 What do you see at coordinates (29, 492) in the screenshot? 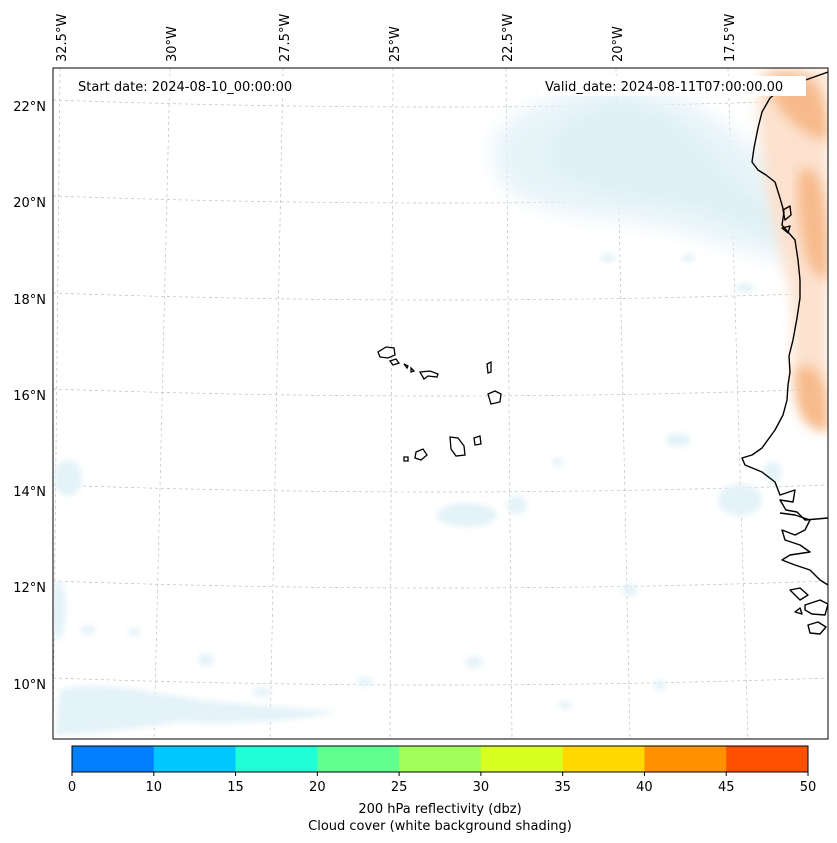
I see `lat-label: 14°N` at bounding box center [29, 492].